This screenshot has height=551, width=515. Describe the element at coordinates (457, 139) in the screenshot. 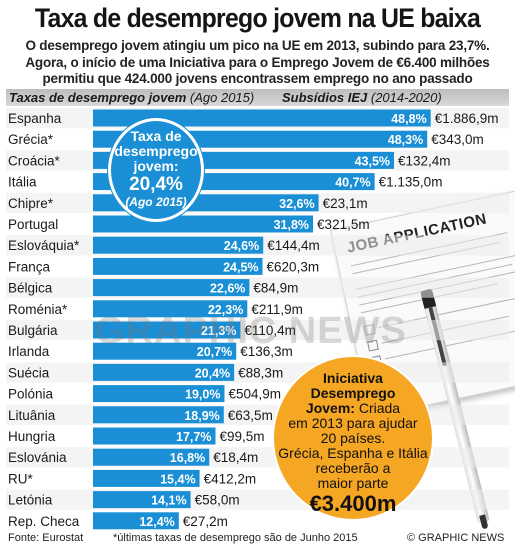

I see `subsidy-label: €343,0m` at that location.